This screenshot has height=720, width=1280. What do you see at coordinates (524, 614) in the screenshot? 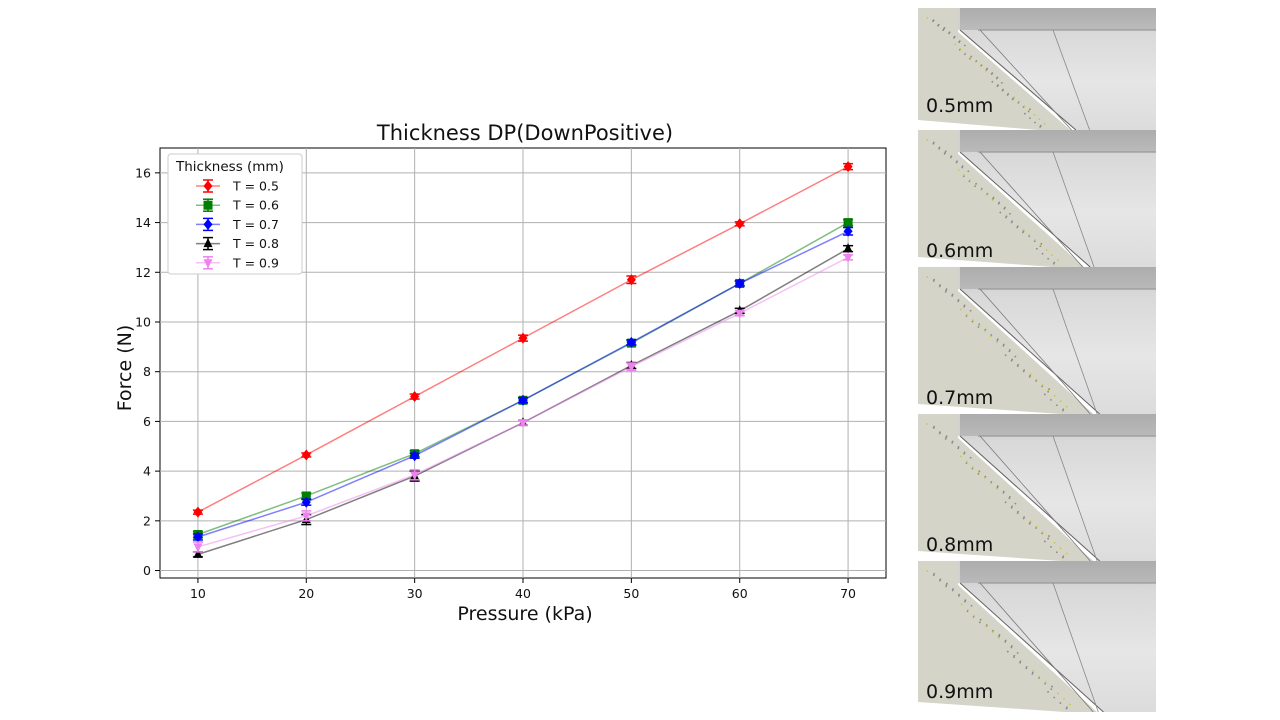
I see `x-axis-label: Pressure (kPa)` at bounding box center [524, 614].